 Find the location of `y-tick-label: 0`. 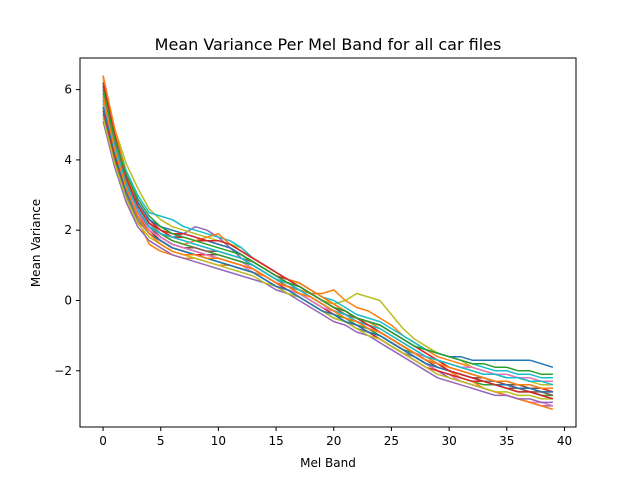

y-tick-label: 0 is located at coordinates (68, 300).